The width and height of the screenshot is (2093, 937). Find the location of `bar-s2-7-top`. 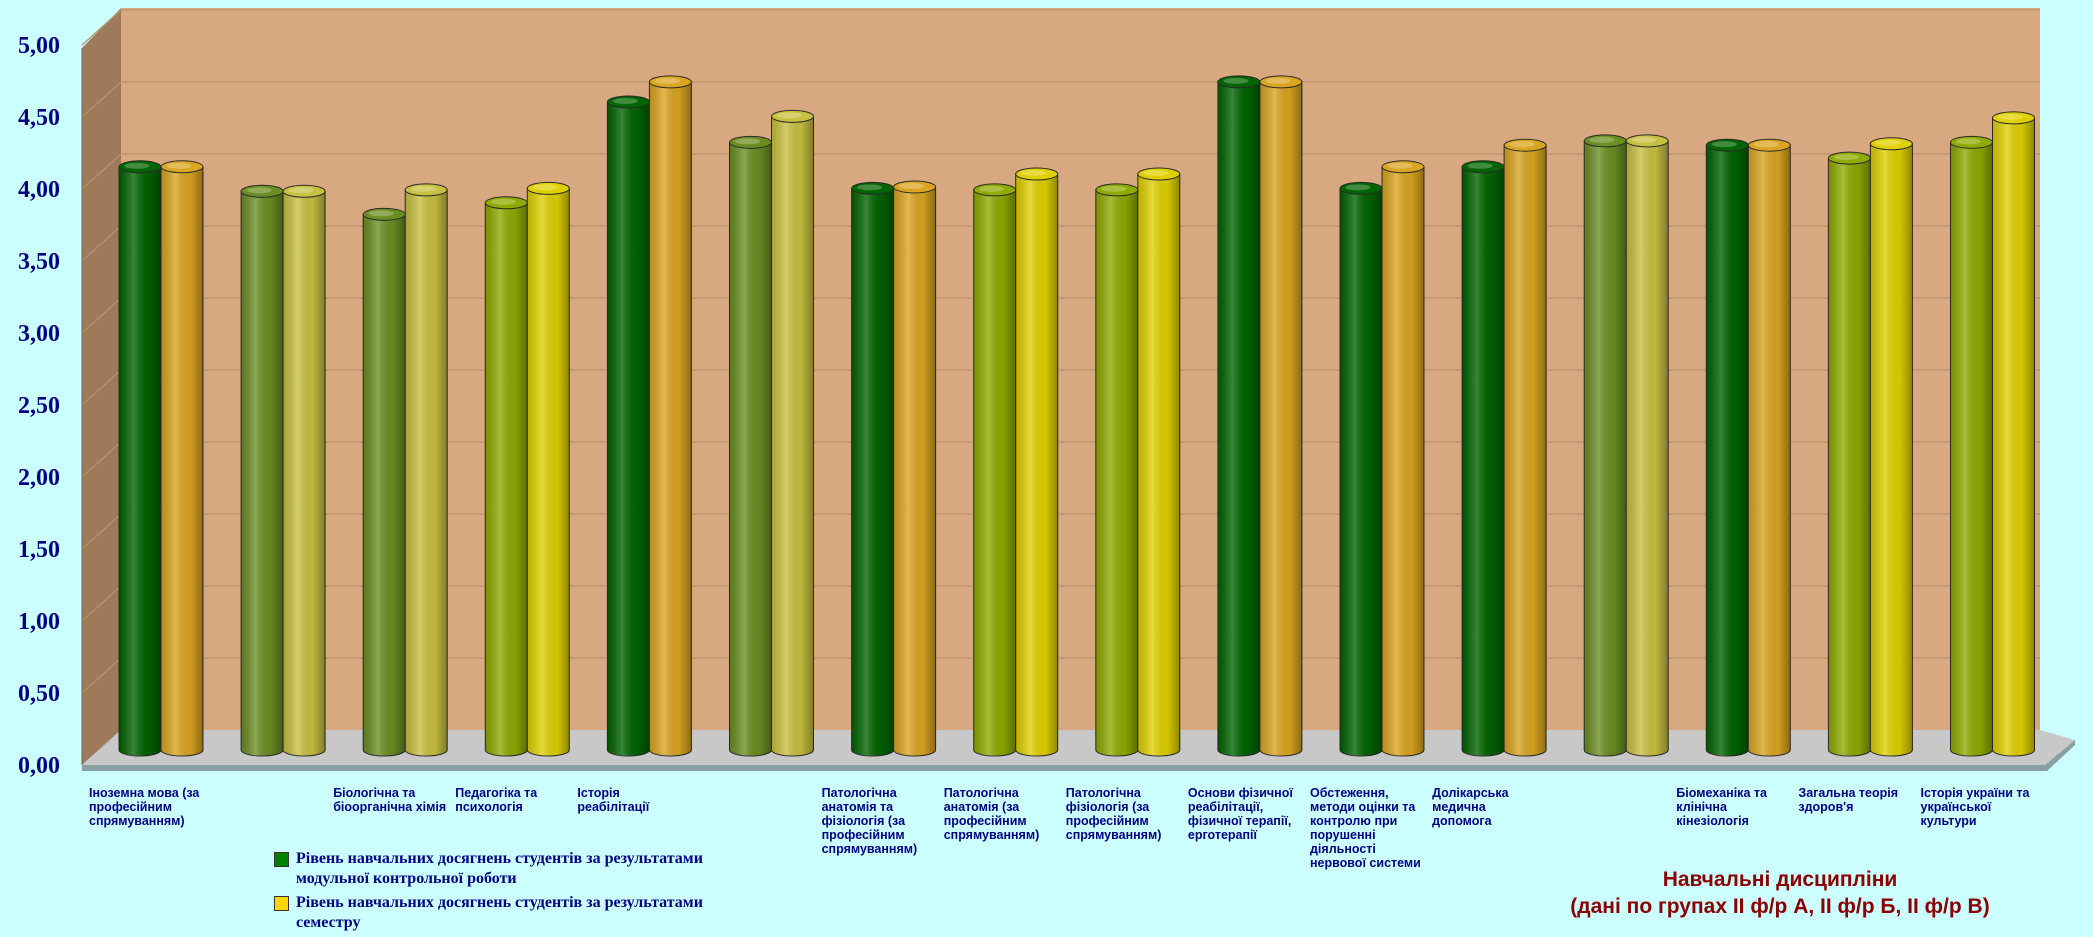

bar-s2-7-top is located at coordinates (915, 187).